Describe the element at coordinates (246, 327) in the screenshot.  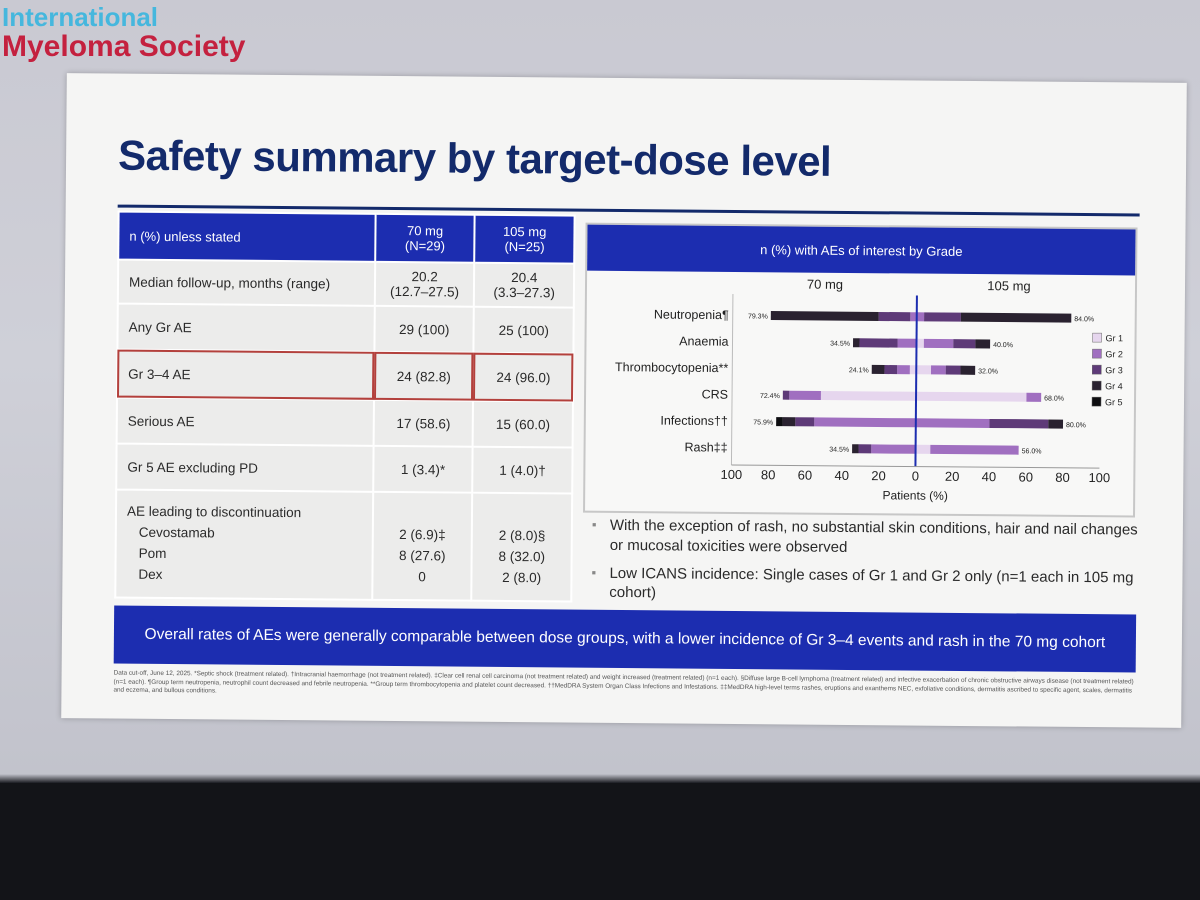
I see `row-label: Any Gr AE` at that location.